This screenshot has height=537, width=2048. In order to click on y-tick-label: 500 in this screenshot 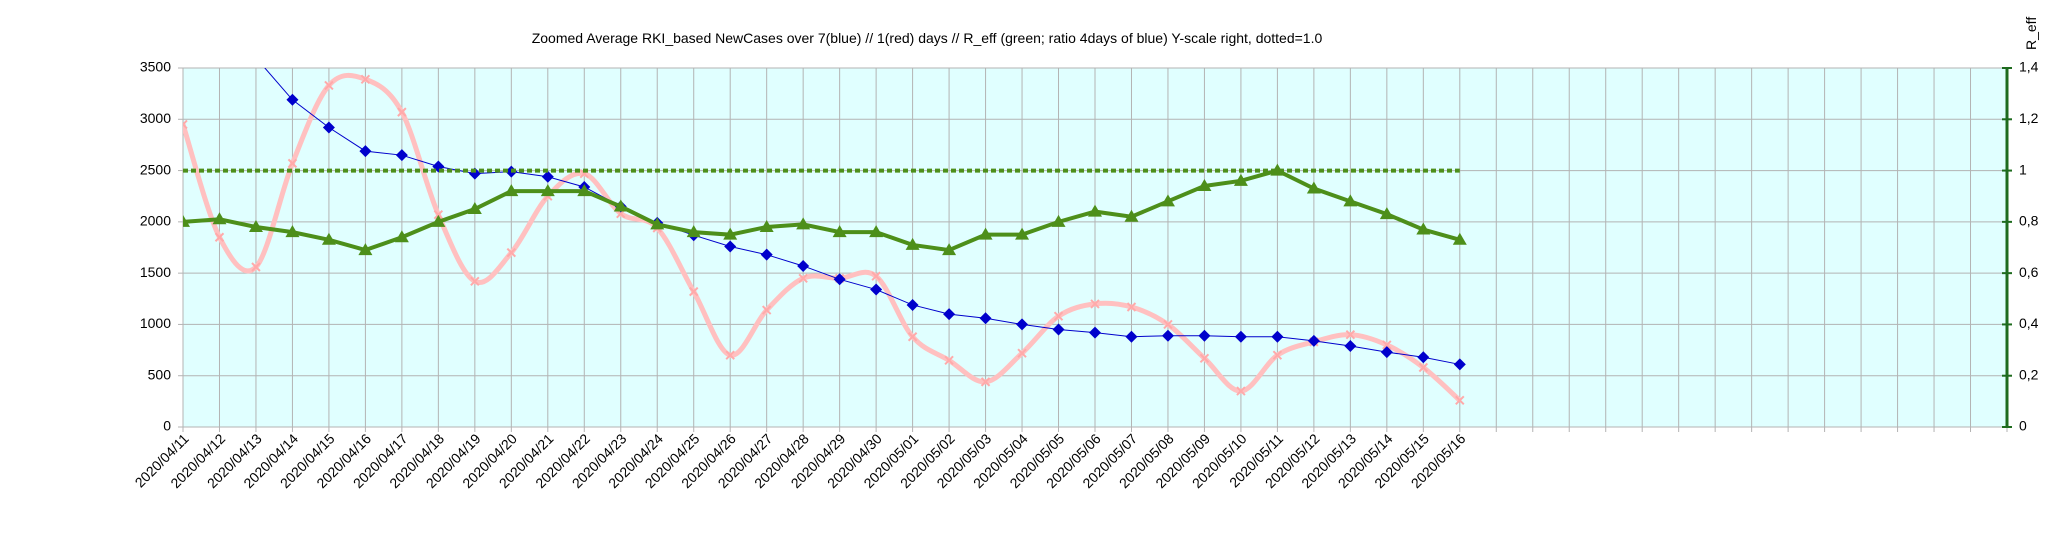, I will do `click(160, 374)`.